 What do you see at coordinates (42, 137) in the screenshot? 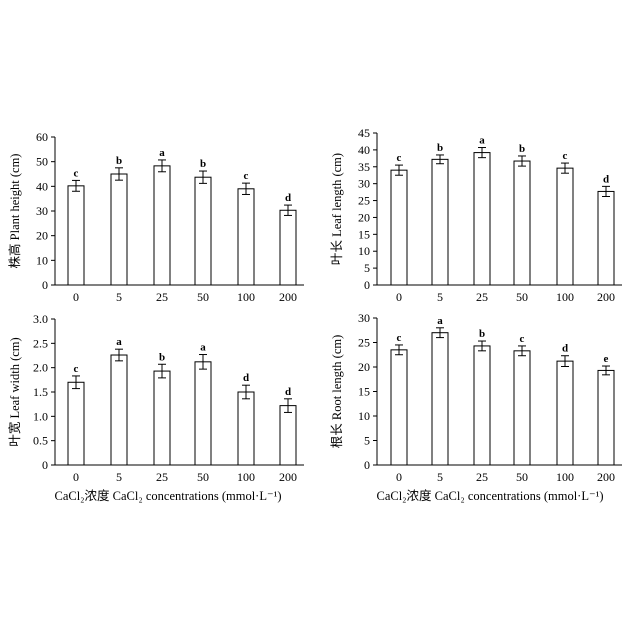
I see `y-tick-label: 60` at bounding box center [42, 137].